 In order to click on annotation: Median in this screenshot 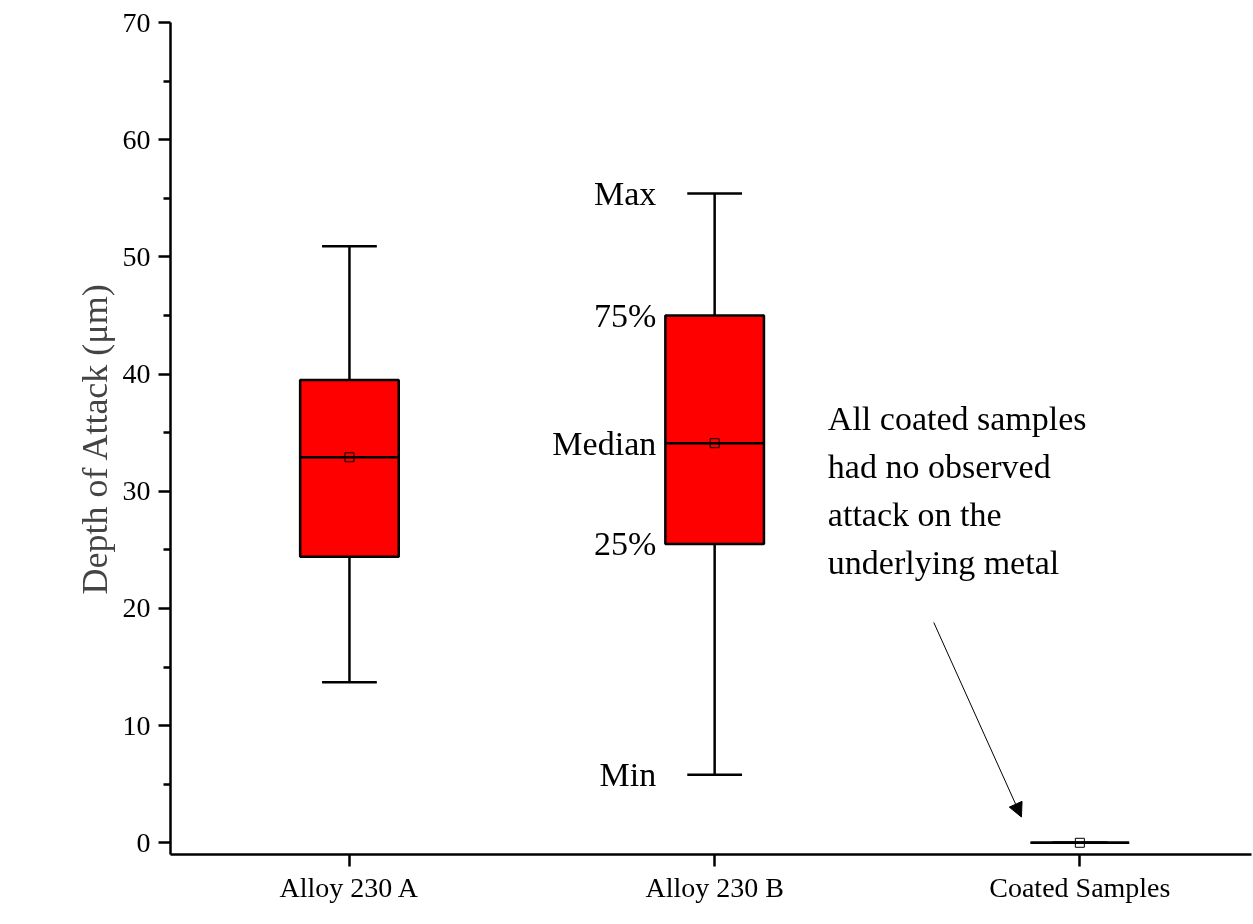, I will do `click(604, 443)`.